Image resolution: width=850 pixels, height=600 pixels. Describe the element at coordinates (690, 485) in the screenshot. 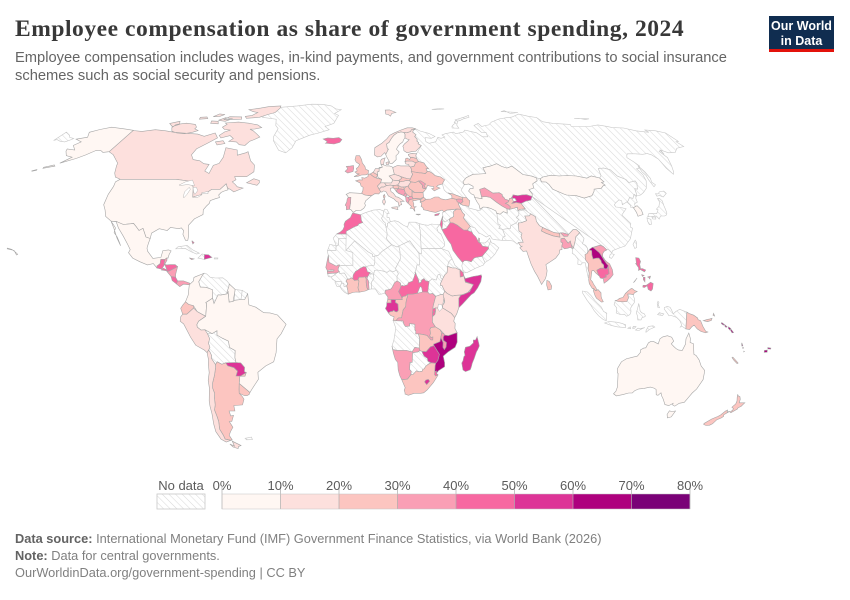

I see `svg-text: 80%` at that location.